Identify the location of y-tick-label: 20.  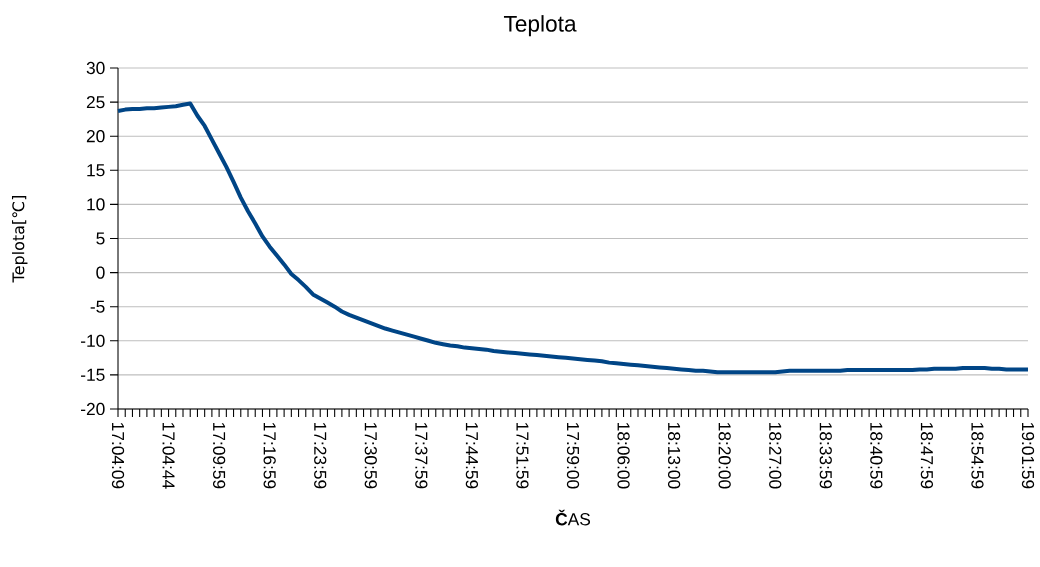
(95, 136).